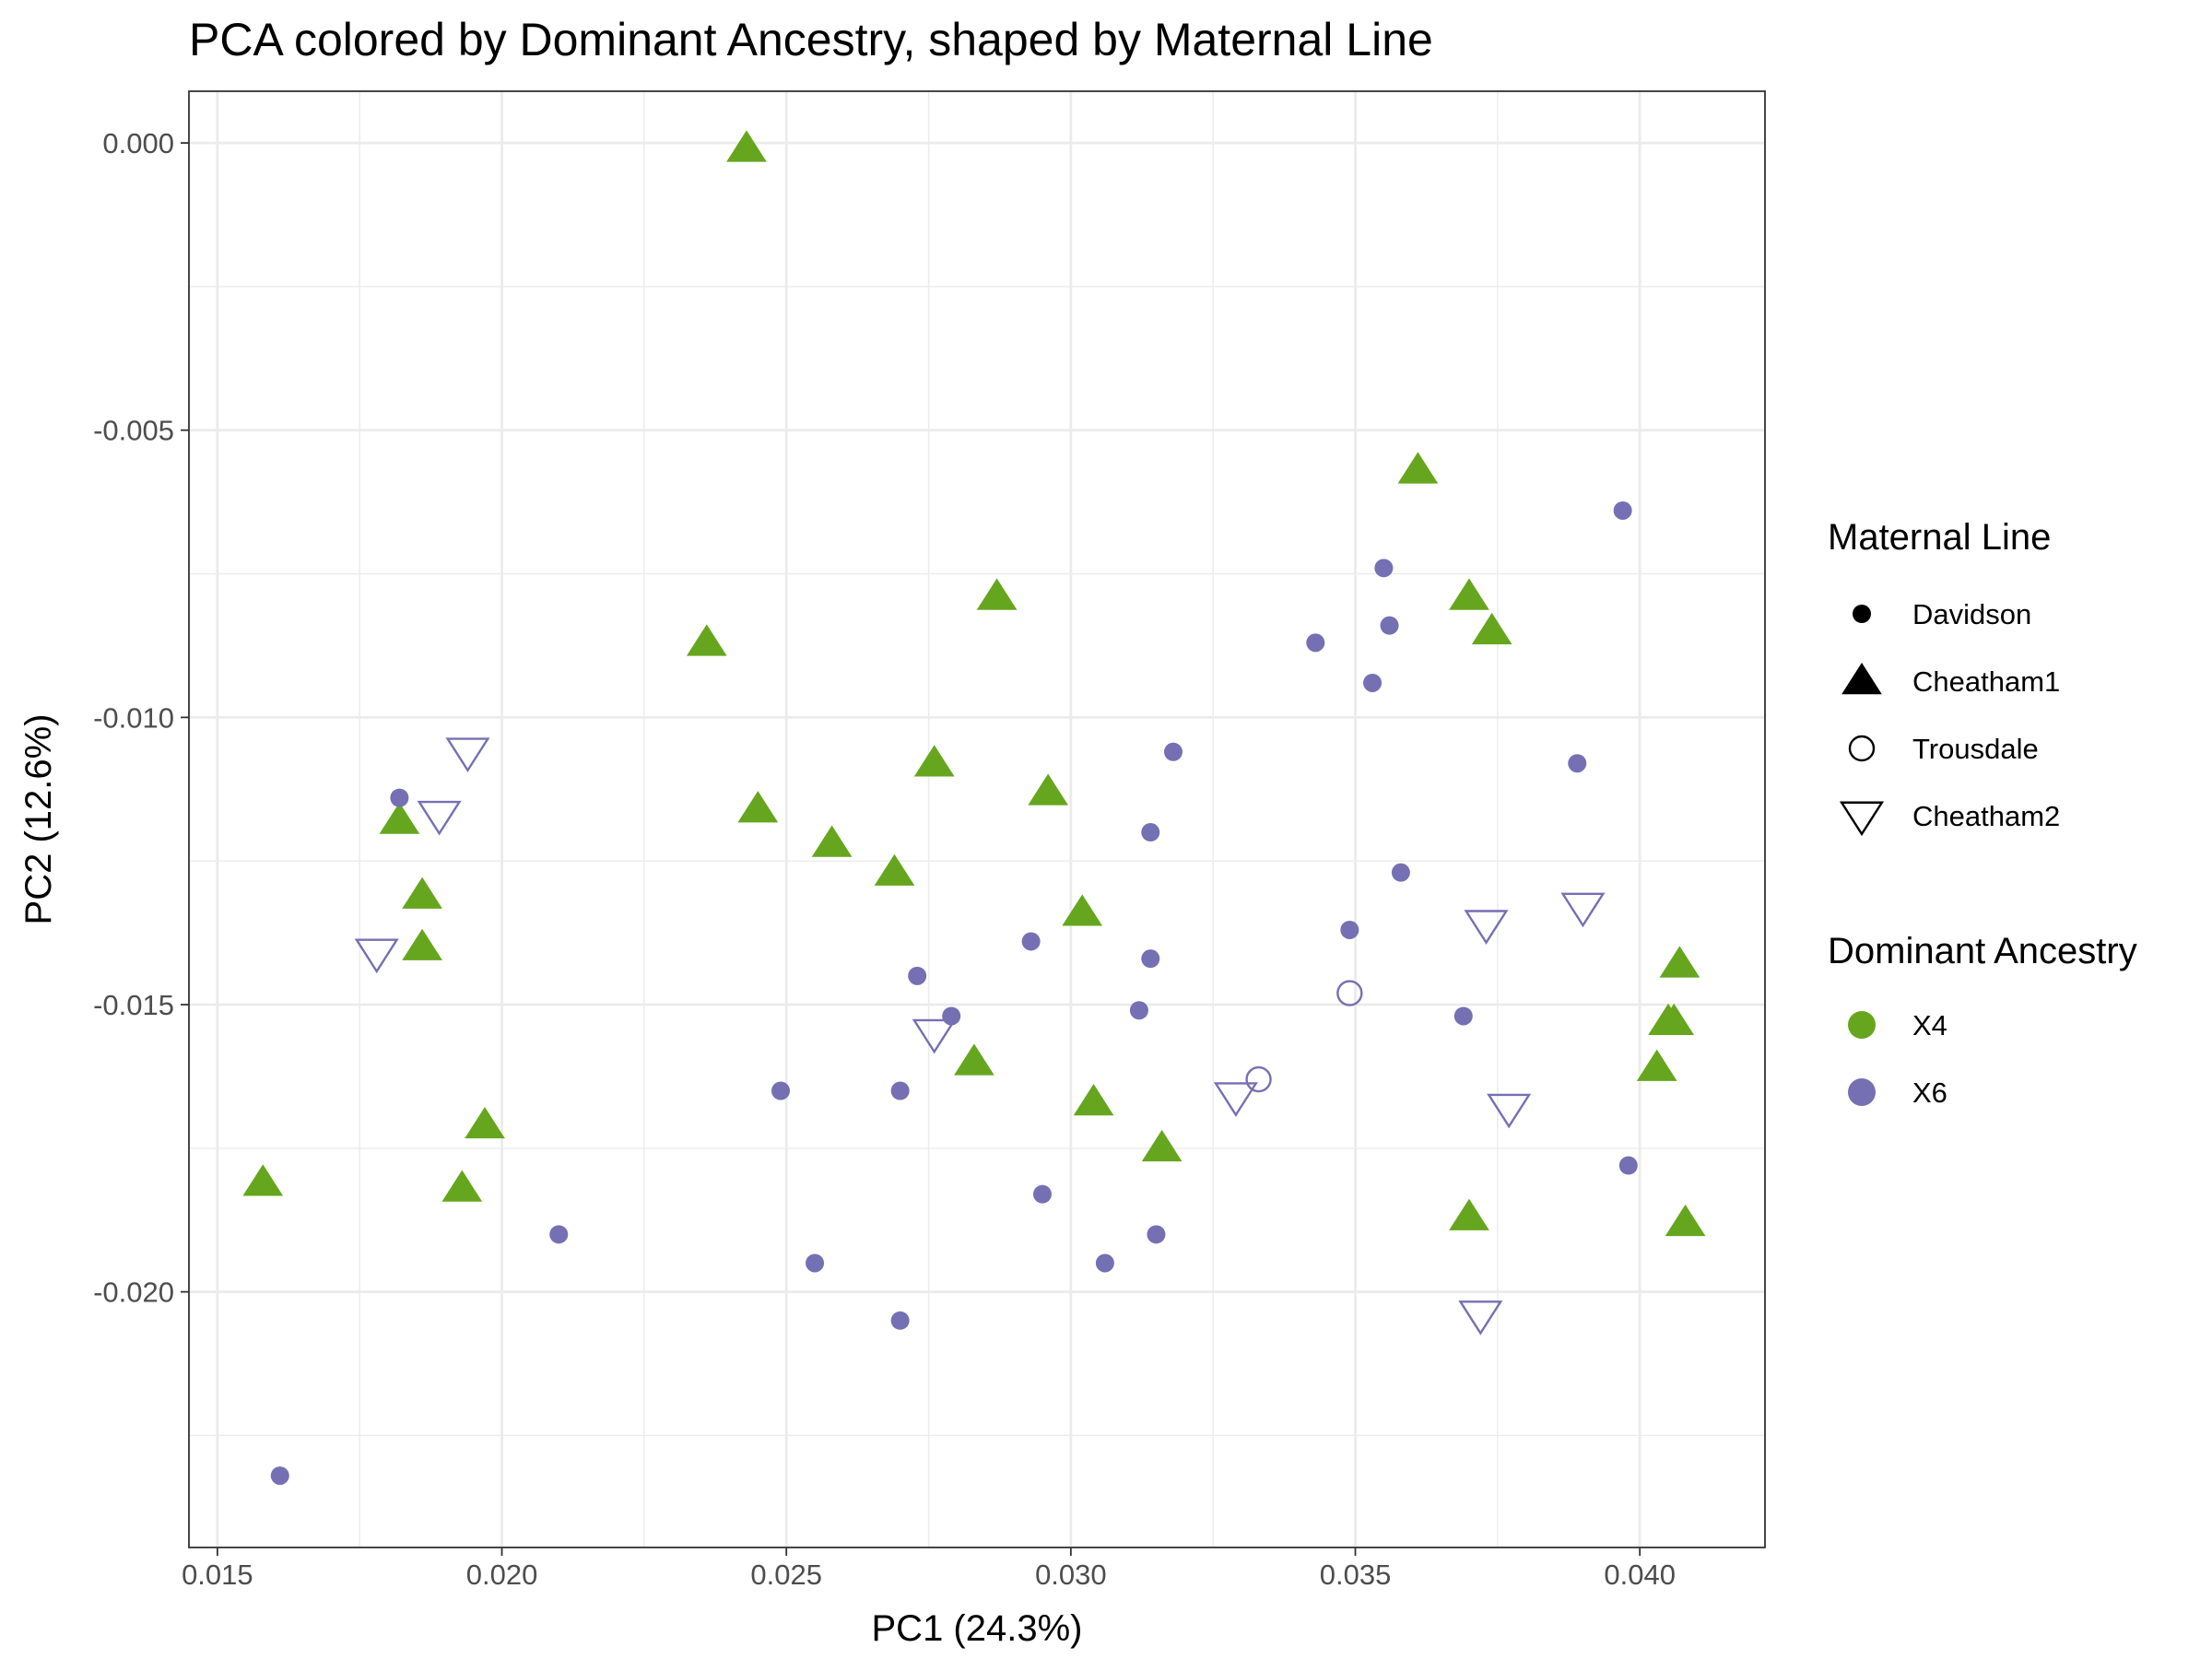 This screenshot has width=2212, height=1659. I want to click on legend-label-trousdale: Trousdale, so click(1975, 749).